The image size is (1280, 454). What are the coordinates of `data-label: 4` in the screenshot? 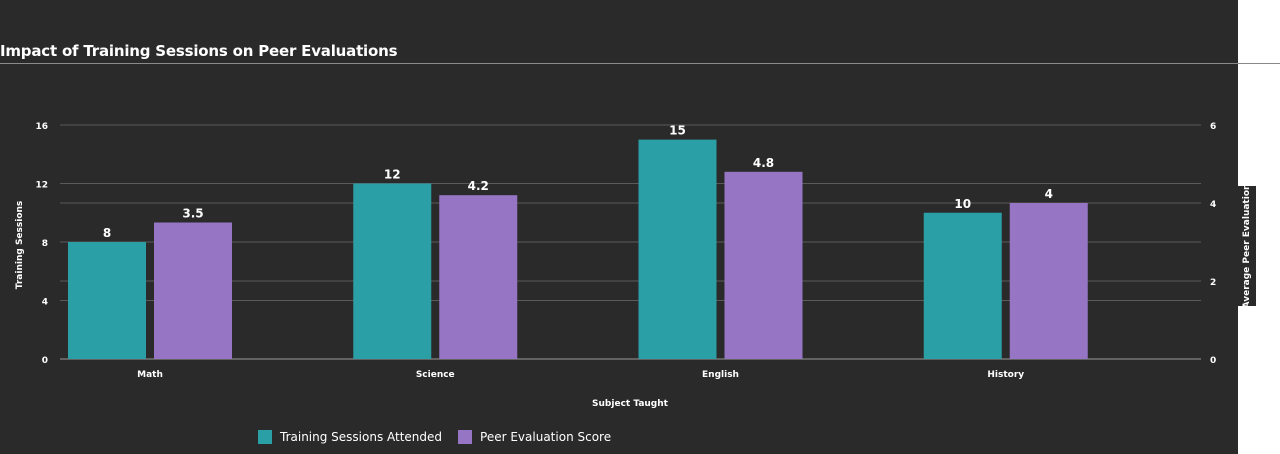 It's located at (1049, 194).